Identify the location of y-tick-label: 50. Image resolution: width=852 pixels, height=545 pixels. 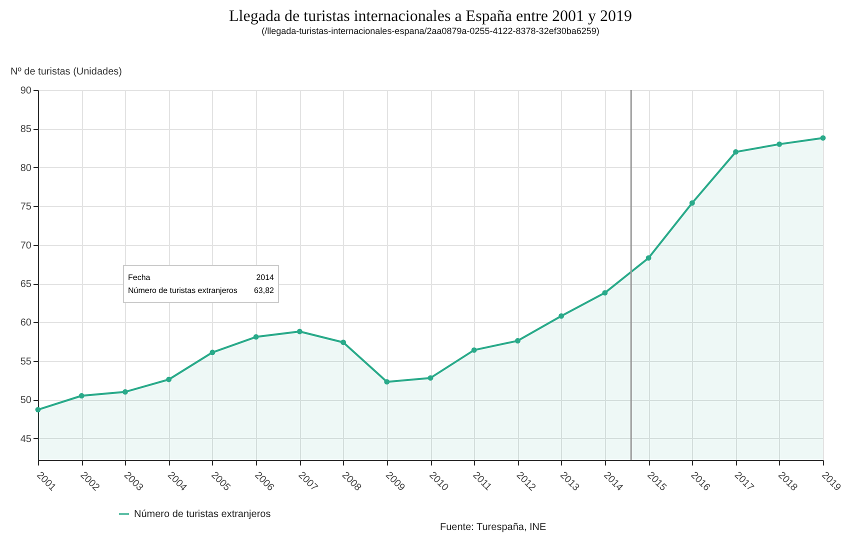
(26, 400).